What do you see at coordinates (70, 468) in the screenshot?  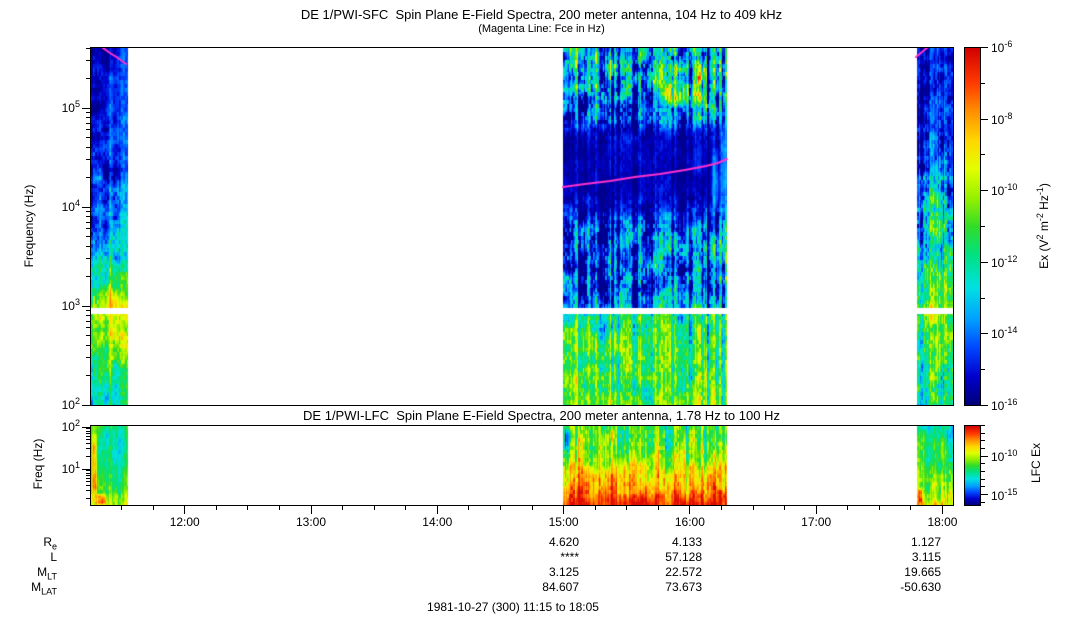 I see `lfc-y-tick-label: 101` at bounding box center [70, 468].